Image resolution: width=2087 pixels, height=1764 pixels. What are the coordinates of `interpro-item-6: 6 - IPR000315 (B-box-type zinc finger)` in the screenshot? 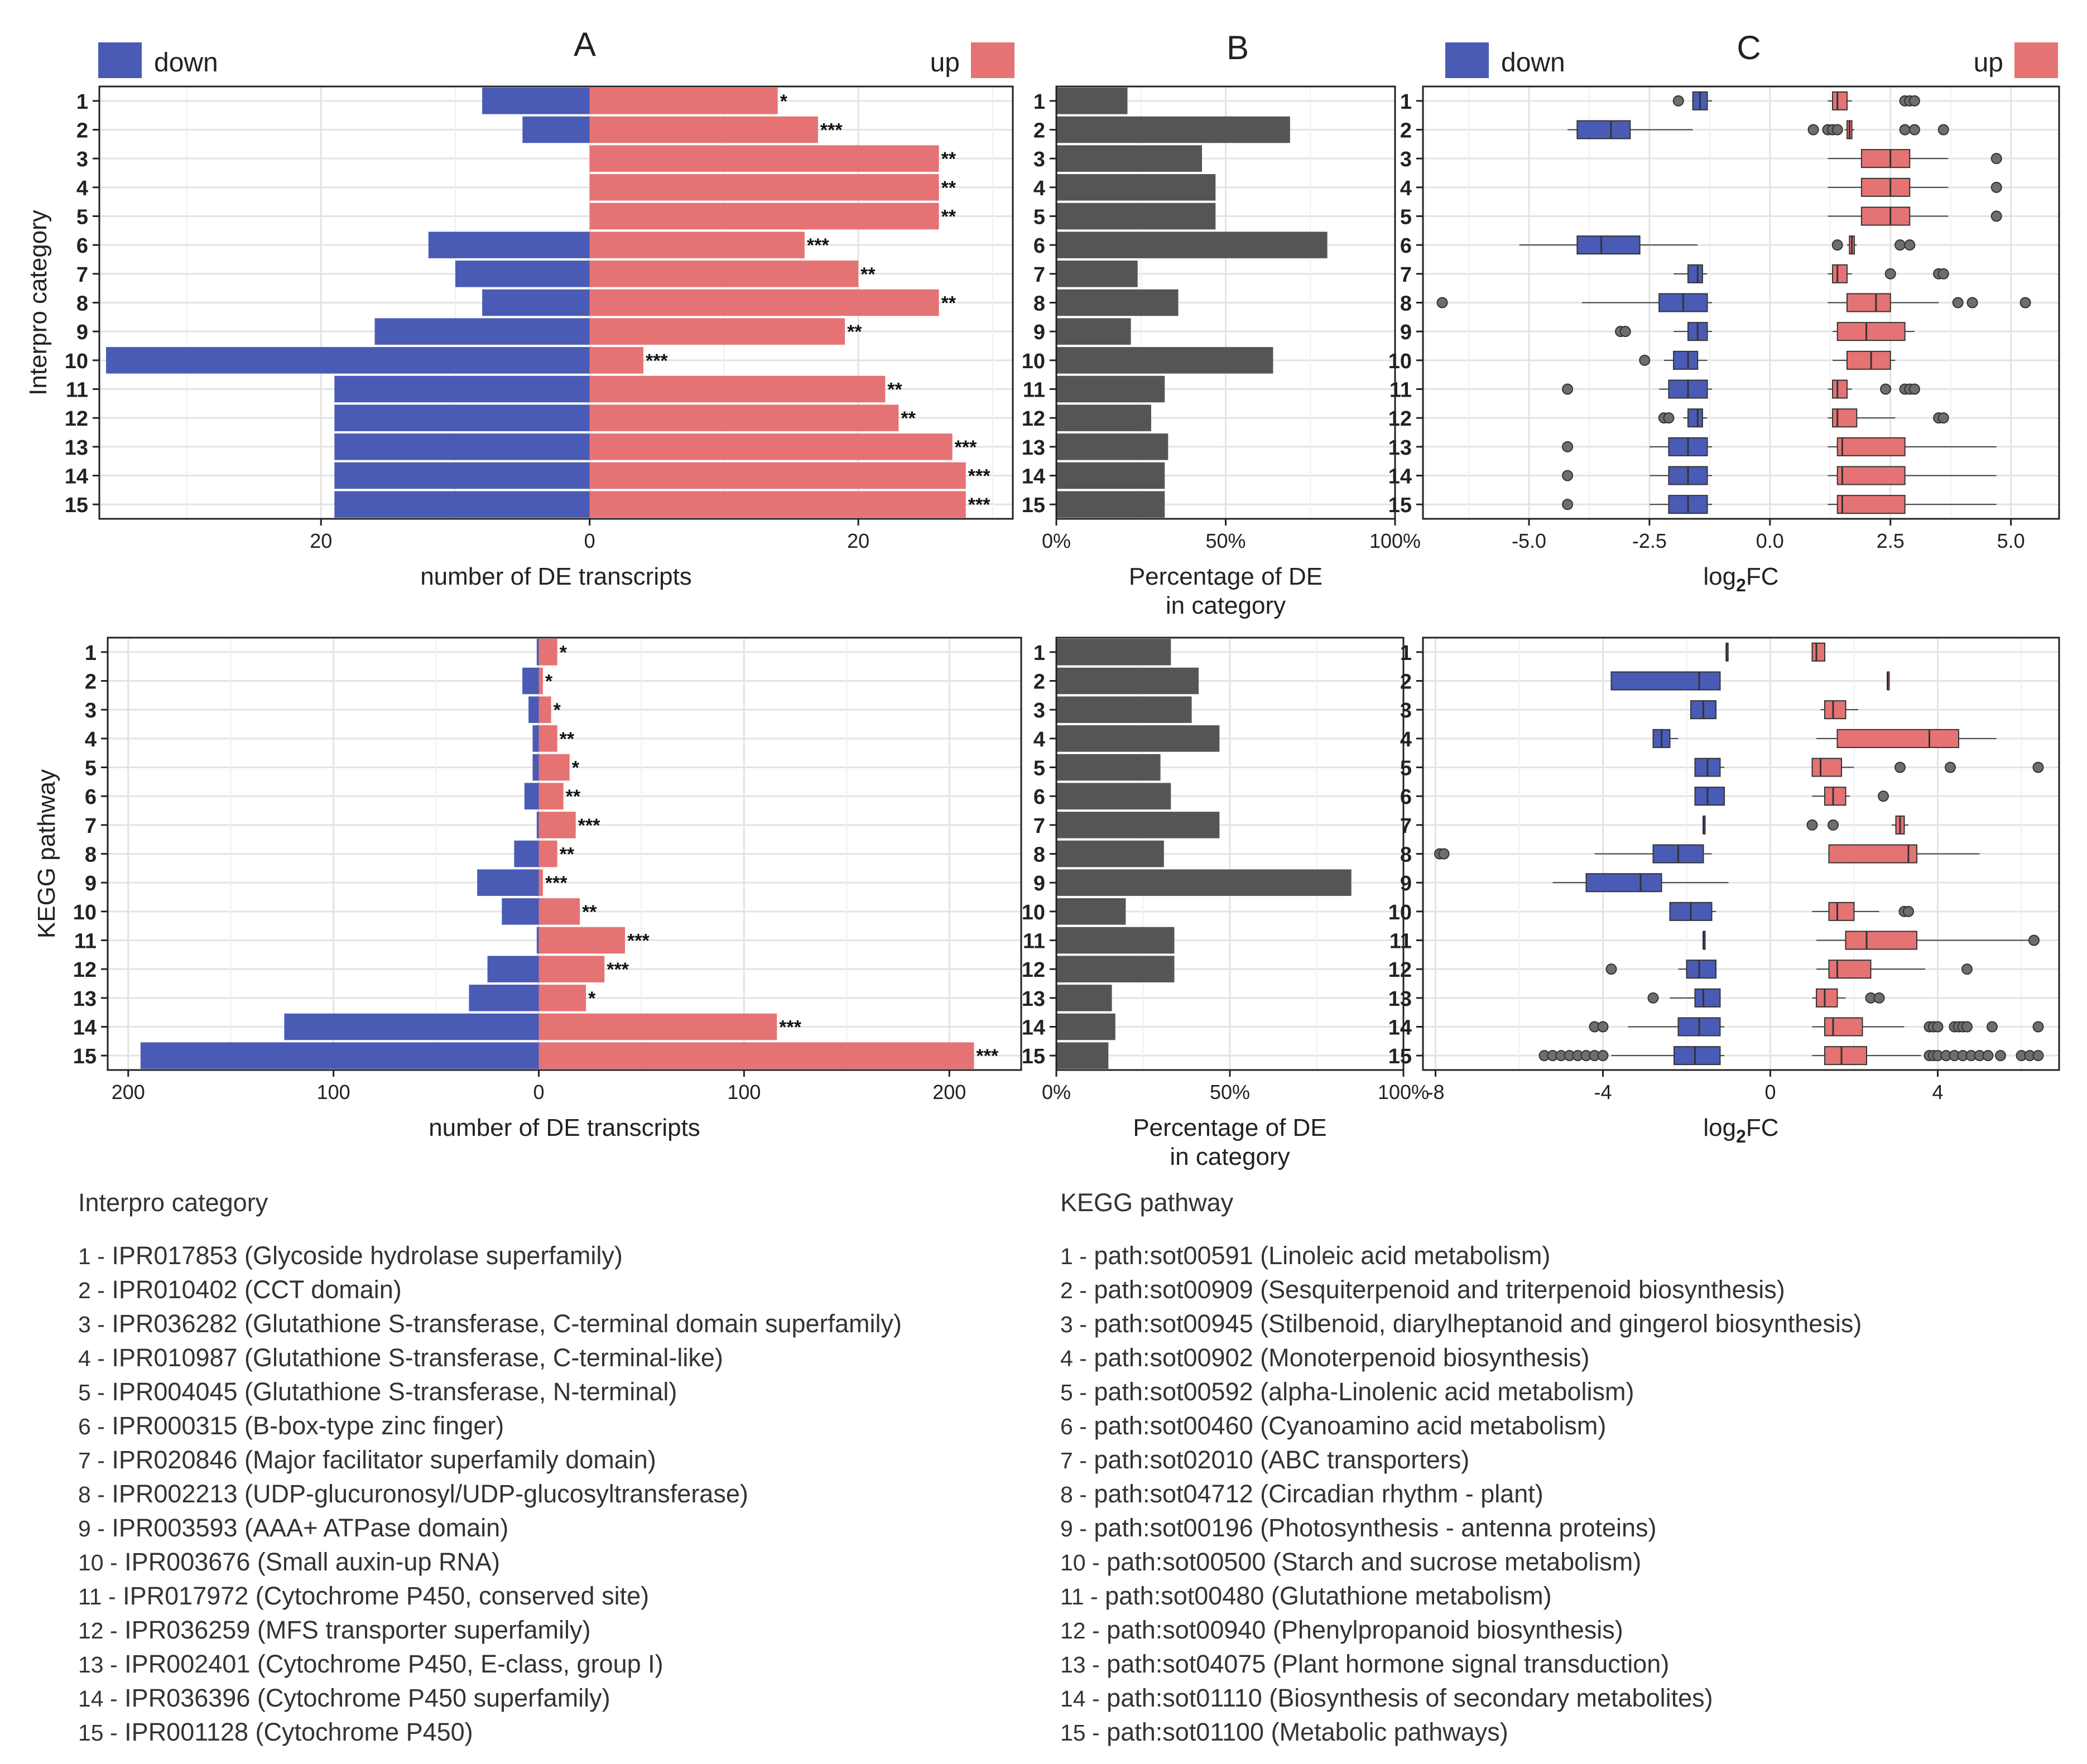 It's located at (291, 1425).